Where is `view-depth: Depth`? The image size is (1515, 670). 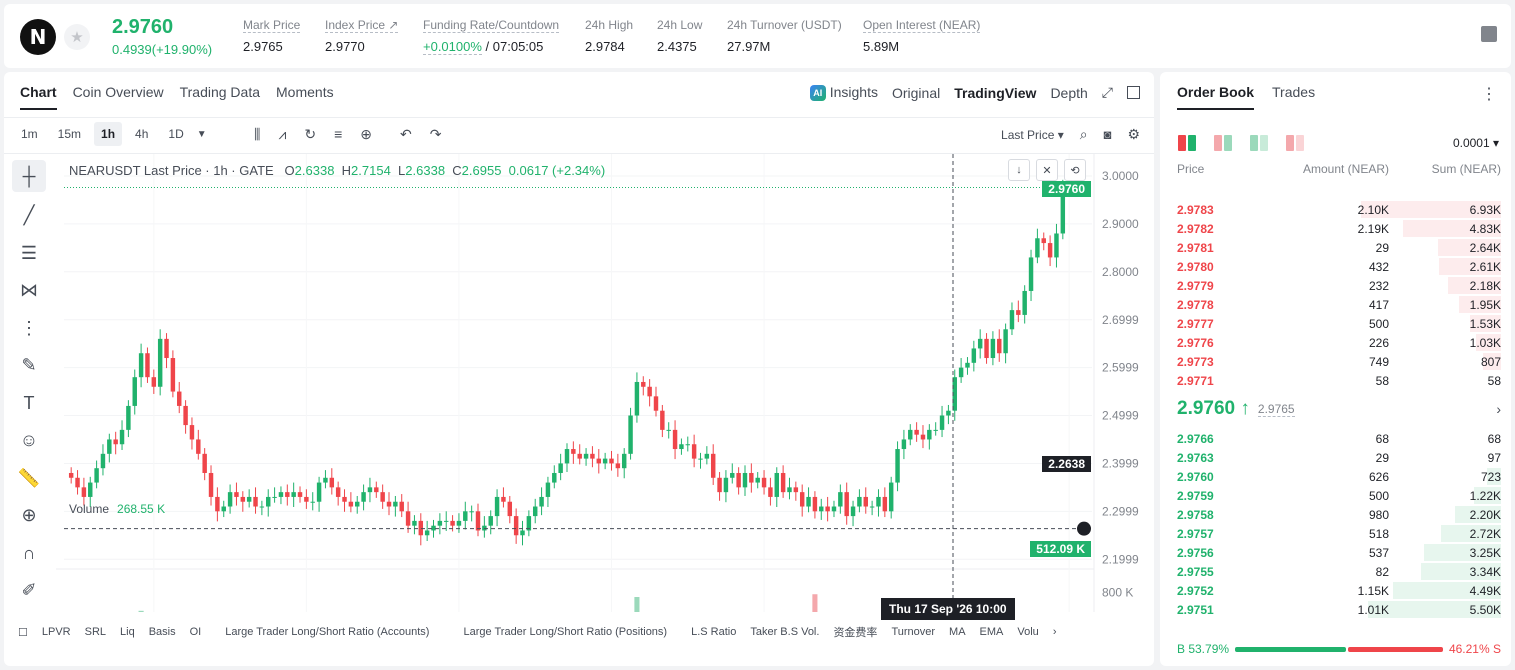
view-depth: Depth is located at coordinates (1069, 92).